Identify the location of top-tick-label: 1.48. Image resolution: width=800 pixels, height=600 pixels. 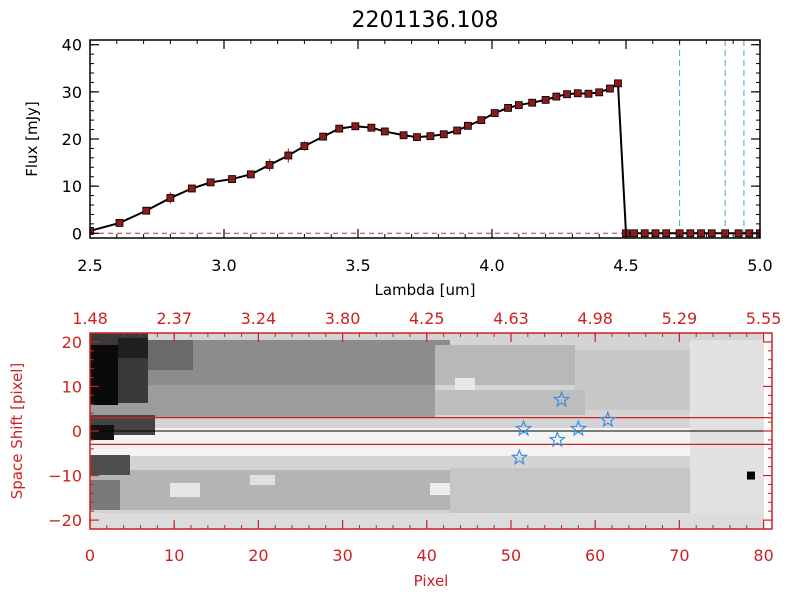
(90, 318).